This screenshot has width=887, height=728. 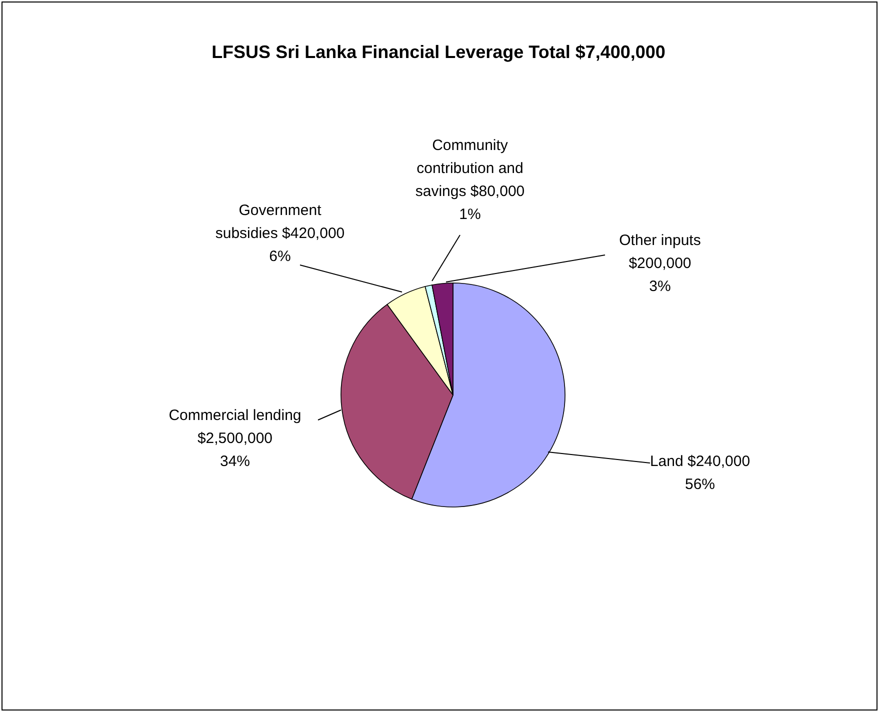 I want to click on chart-title: LFSUS Sri Lanka Financial Leverage Total $7,400,000, so click(x=439, y=52).